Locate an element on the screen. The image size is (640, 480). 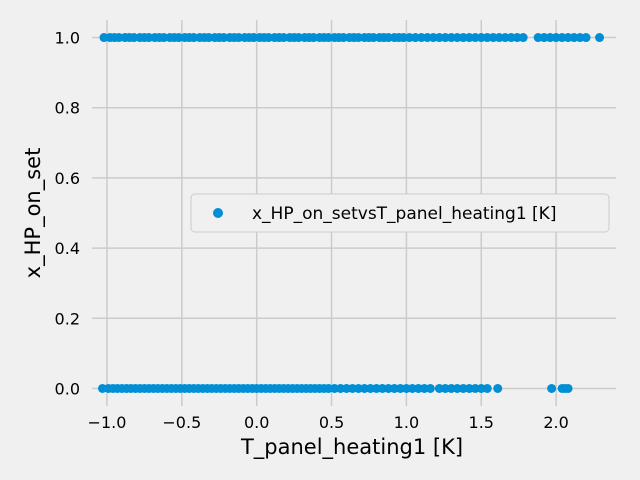
x-tick-labels: −1.0 −0.5 0.0 0.5 1.0 1.5 2.0 is located at coordinates (328, 422).